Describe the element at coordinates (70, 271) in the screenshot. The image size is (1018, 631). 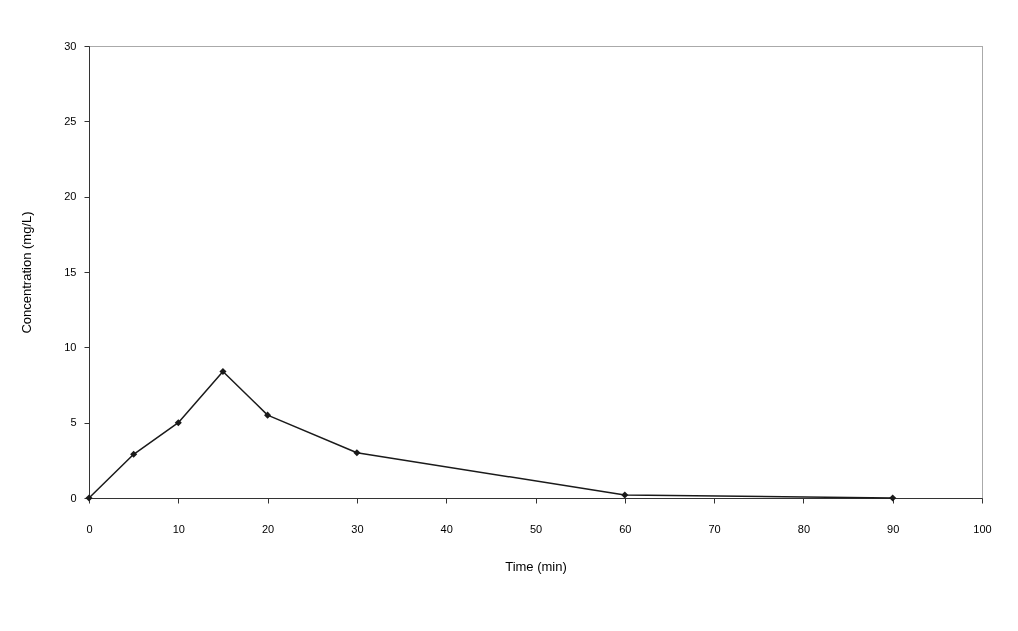
I see `y-tick-label: 15` at that location.